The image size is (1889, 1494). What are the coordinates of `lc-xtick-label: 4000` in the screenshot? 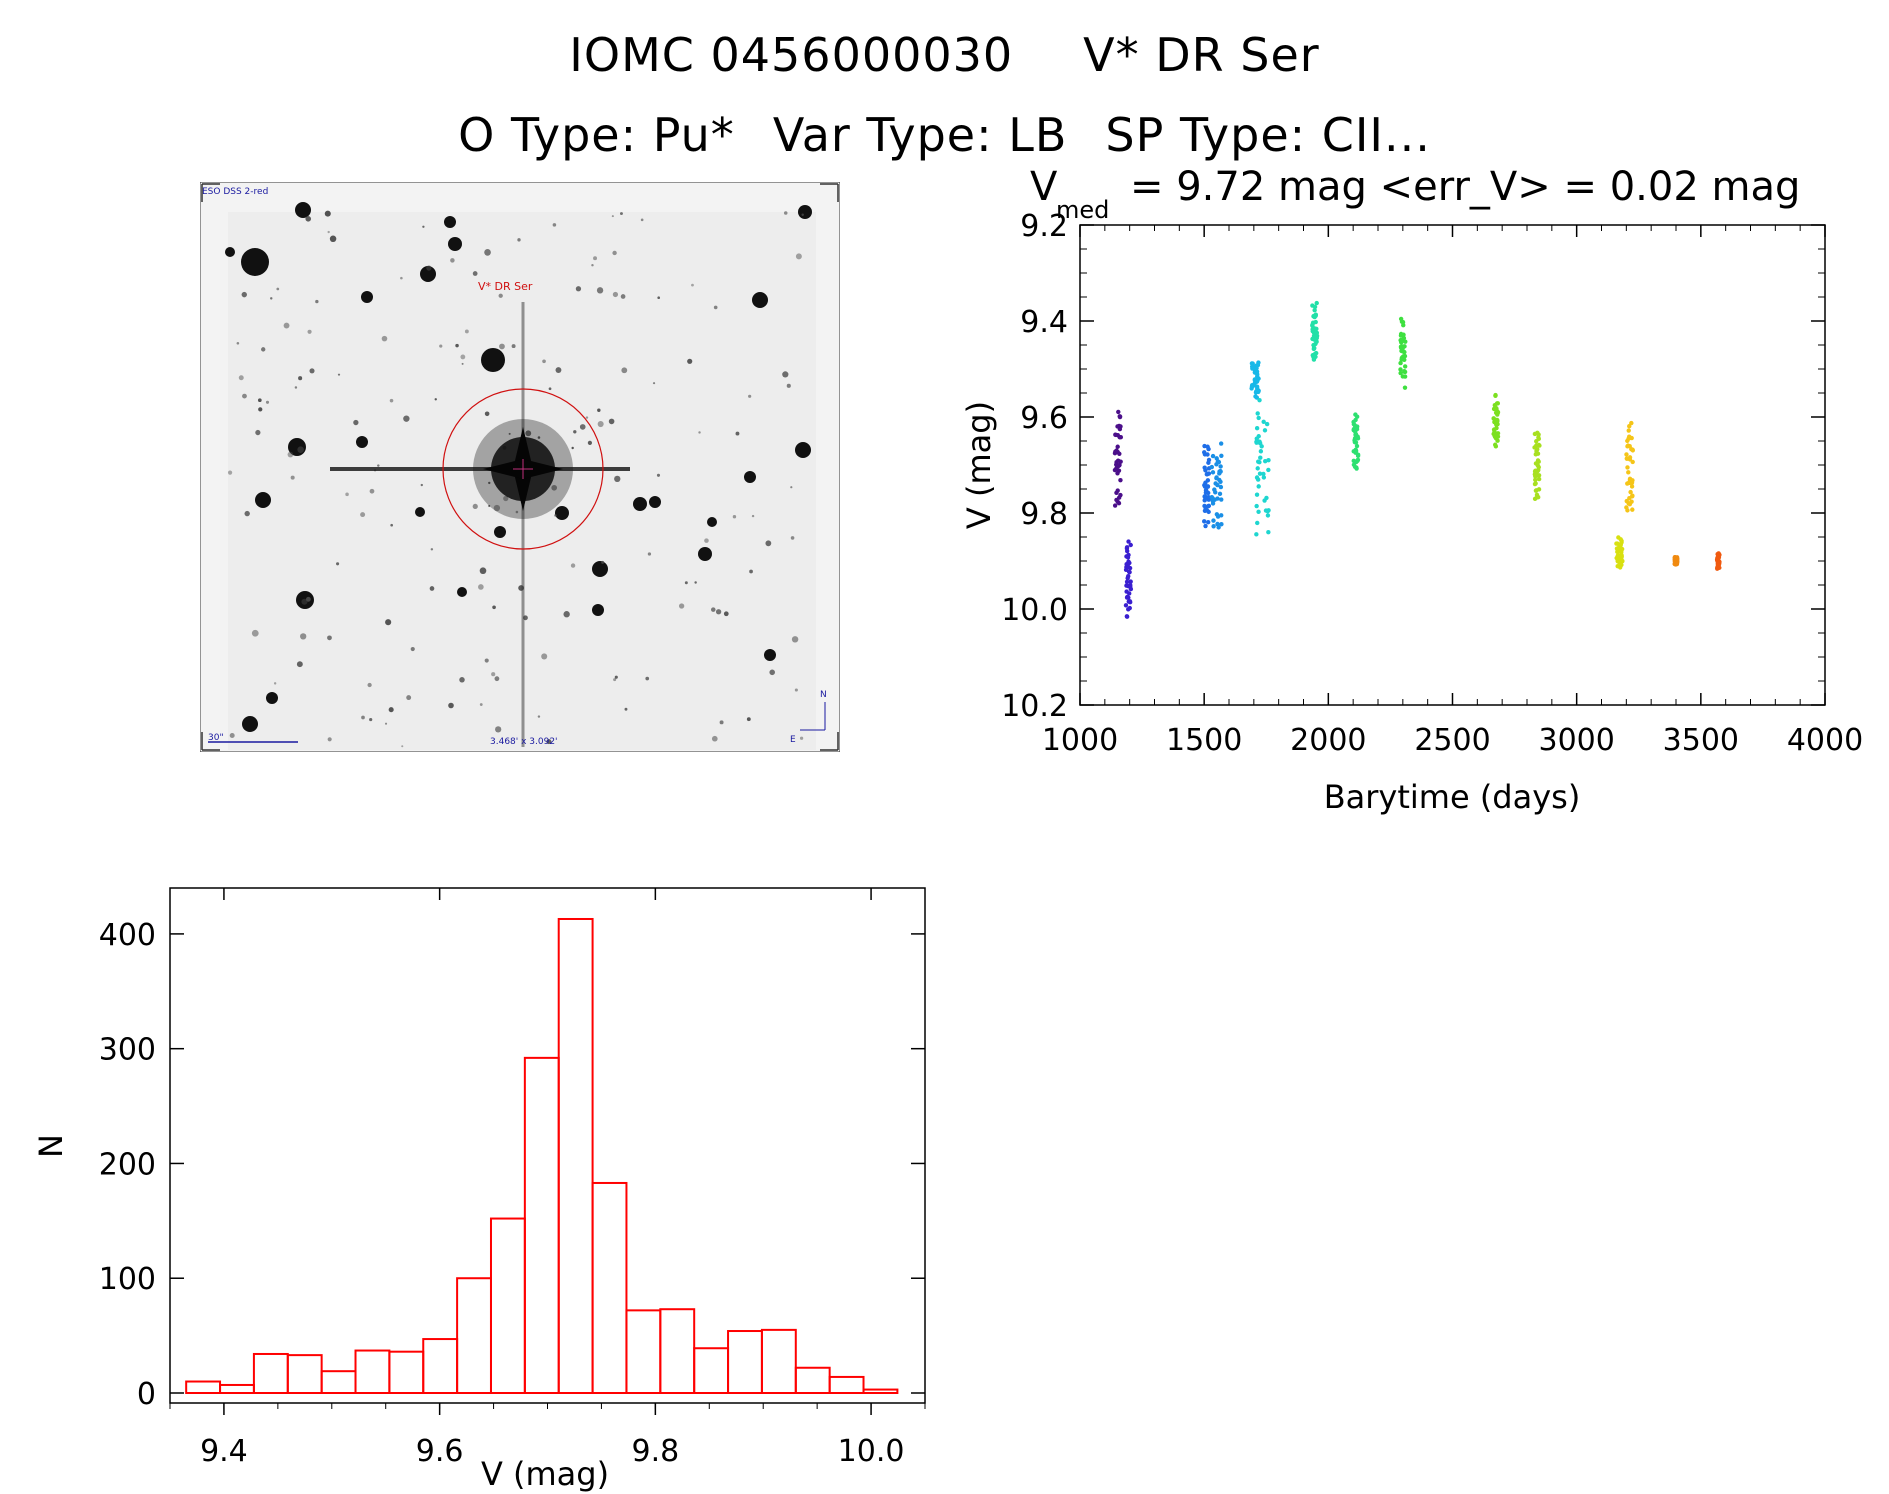 It's located at (1825, 740).